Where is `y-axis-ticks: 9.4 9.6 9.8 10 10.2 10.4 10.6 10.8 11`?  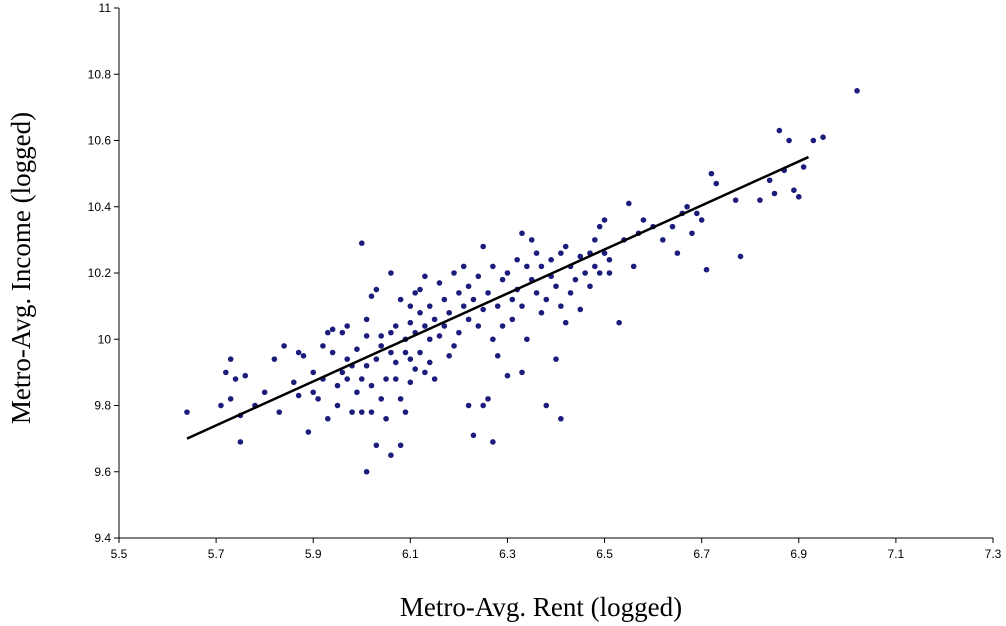
y-axis-ticks: 9.4 9.6 9.8 10 10.2 10.4 10.6 10.8 11 is located at coordinates (103, 273).